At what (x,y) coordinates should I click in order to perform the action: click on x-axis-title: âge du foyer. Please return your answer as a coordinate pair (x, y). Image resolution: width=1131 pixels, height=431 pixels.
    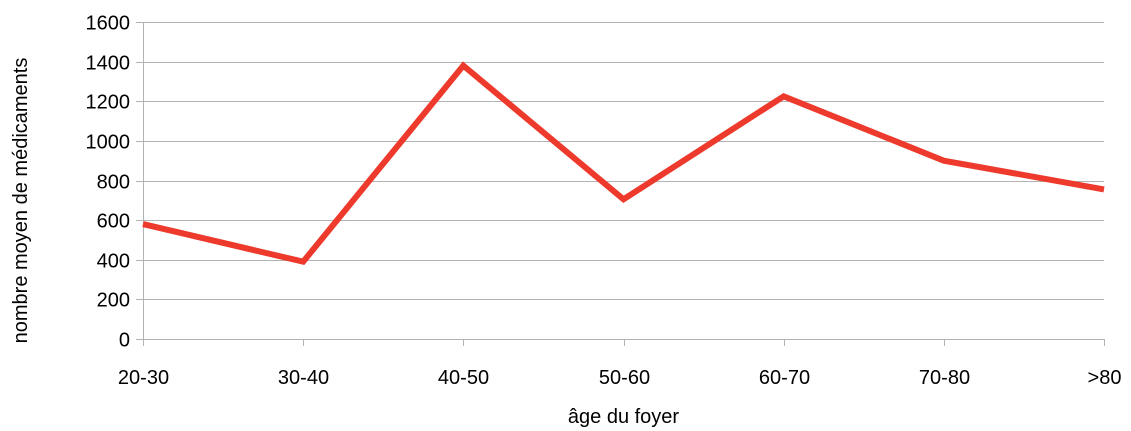
    Looking at the image, I should click on (624, 417).